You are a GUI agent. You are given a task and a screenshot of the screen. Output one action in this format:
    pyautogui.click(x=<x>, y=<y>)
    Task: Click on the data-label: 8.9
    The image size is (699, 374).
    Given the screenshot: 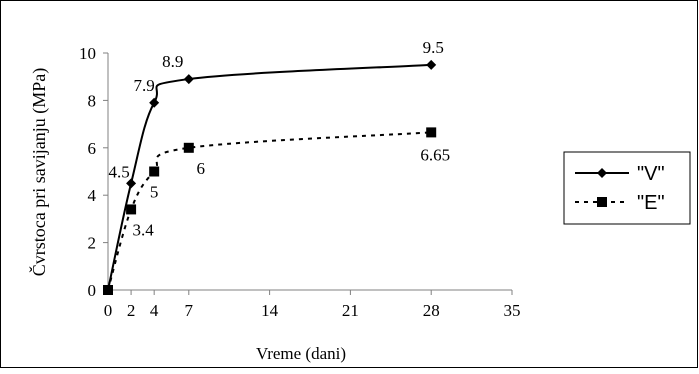 What is the action you would take?
    pyautogui.click(x=172, y=61)
    